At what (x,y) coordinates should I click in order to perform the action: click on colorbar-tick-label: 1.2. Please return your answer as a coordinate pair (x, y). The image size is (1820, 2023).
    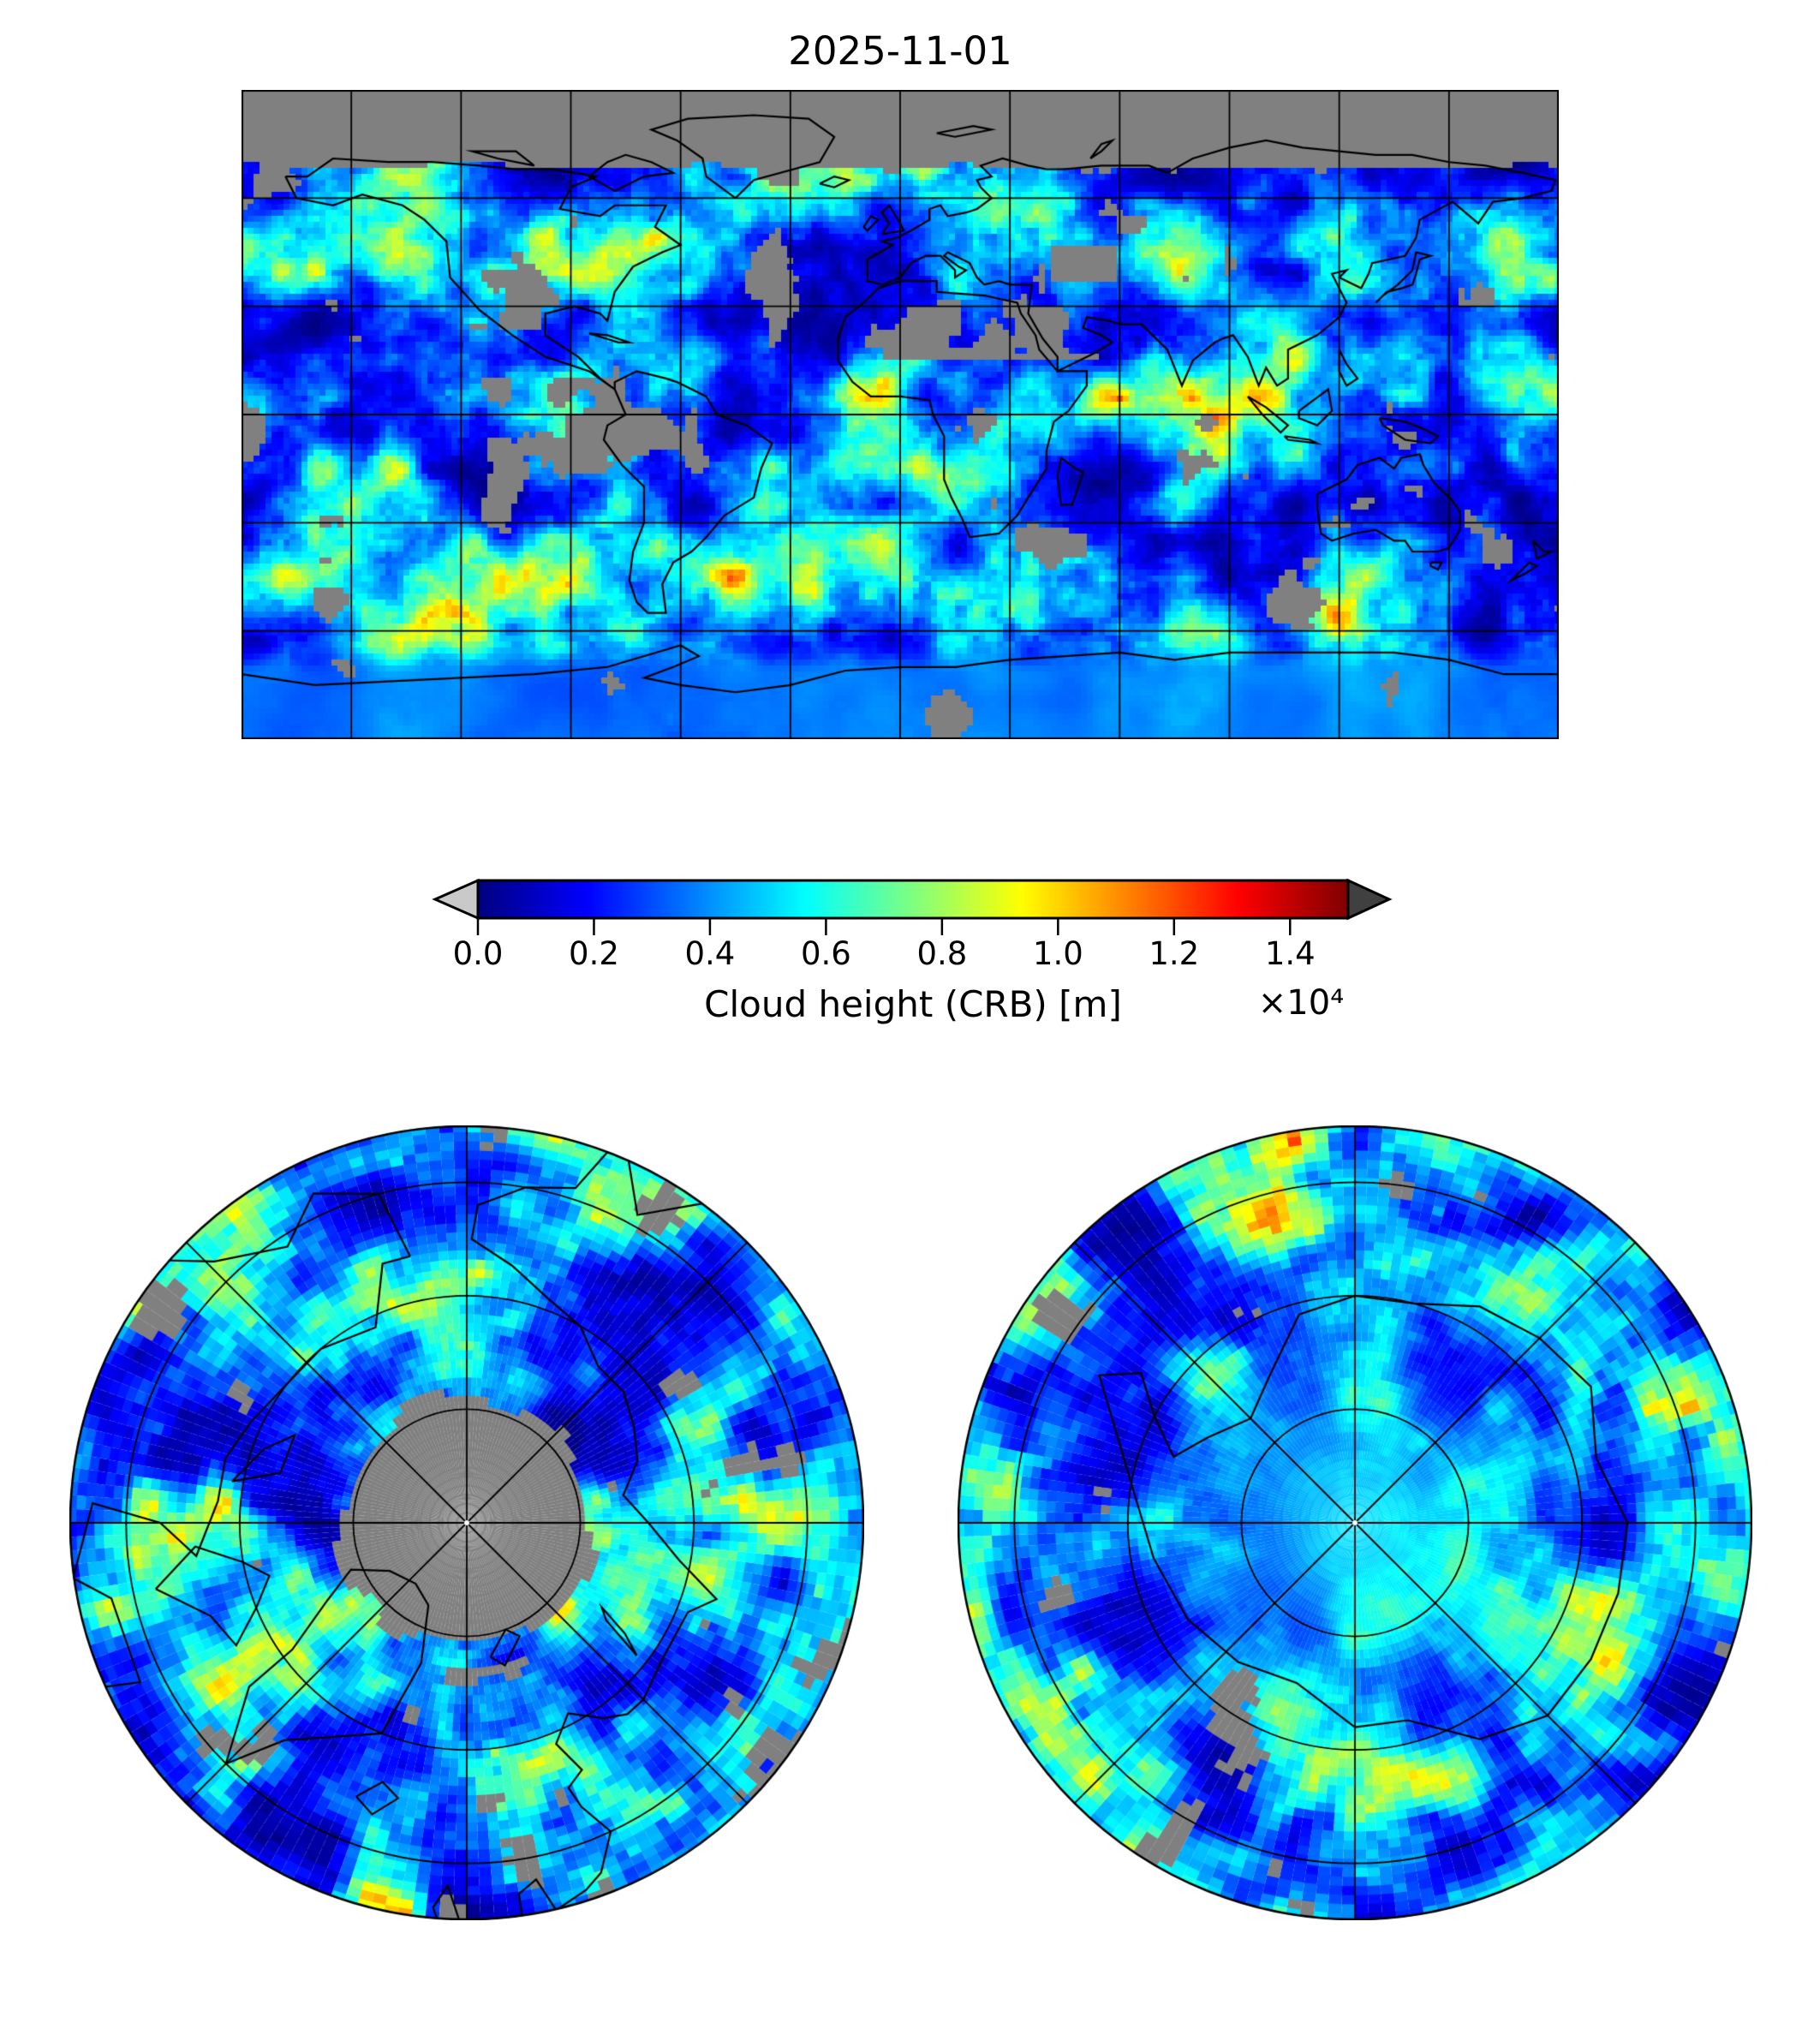
    Looking at the image, I should click on (1174, 953).